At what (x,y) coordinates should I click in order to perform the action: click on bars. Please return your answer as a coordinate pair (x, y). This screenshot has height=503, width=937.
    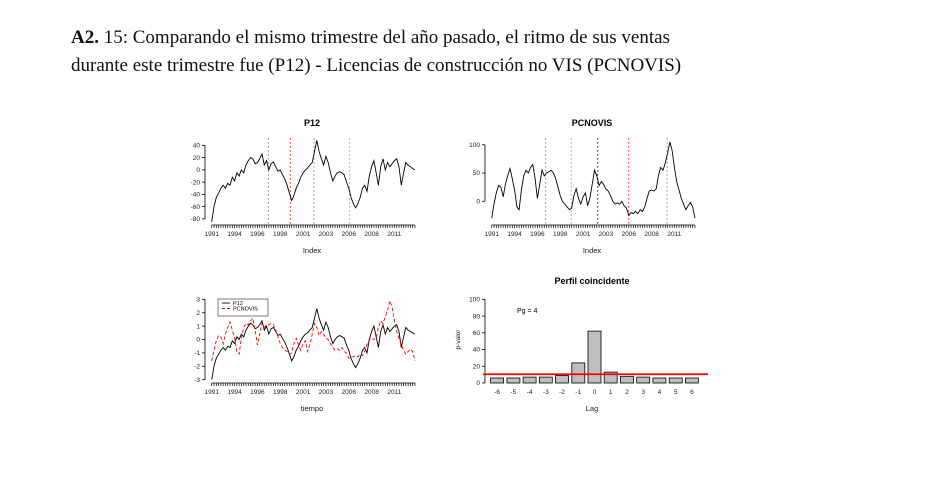
    Looking at the image, I should click on (594, 357).